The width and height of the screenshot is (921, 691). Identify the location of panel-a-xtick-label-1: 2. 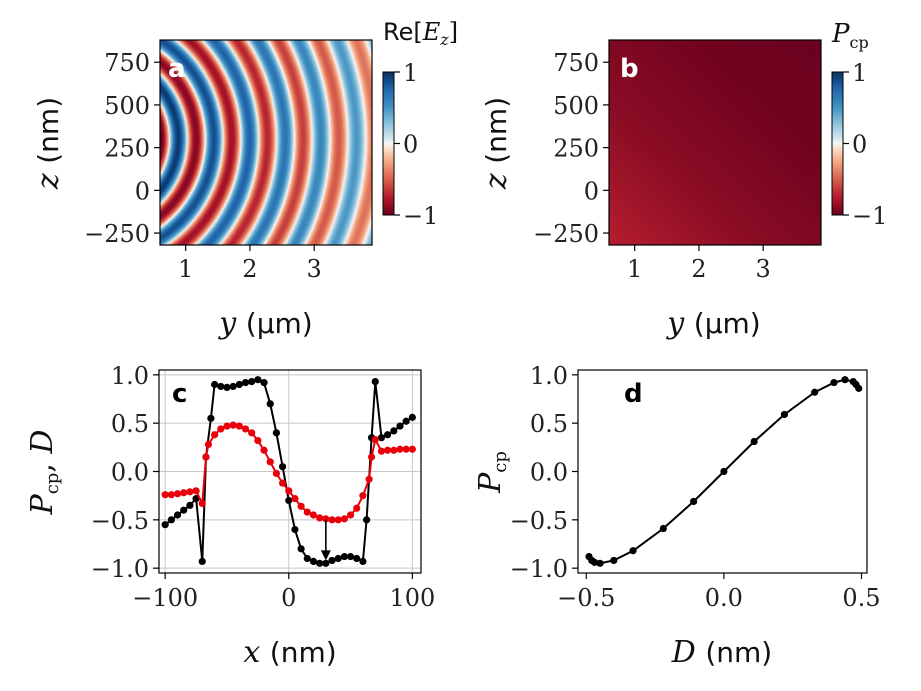
(249, 269).